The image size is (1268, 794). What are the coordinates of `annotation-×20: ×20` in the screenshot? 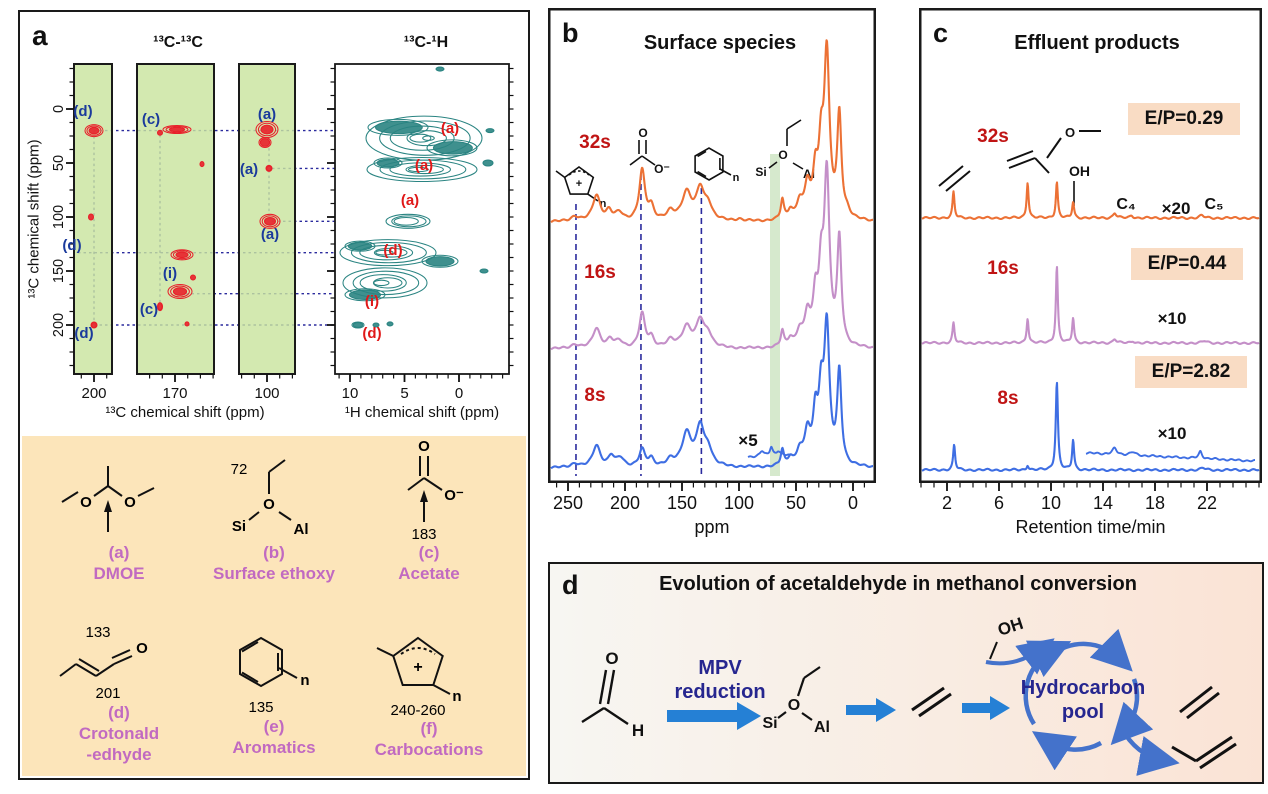 It's located at (1176, 208).